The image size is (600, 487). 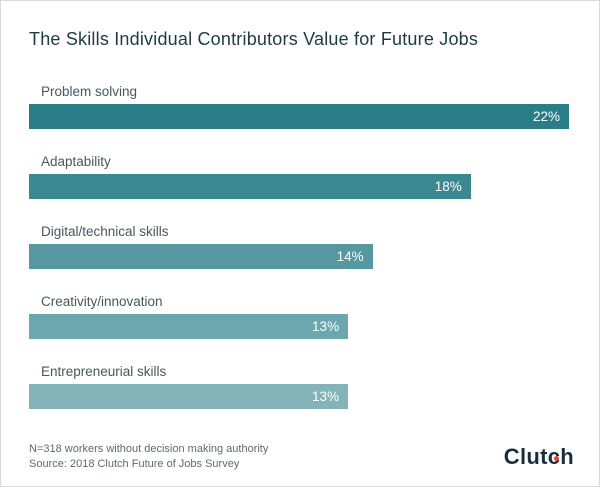 I want to click on bar-value-label: 22%, so click(x=546, y=116).